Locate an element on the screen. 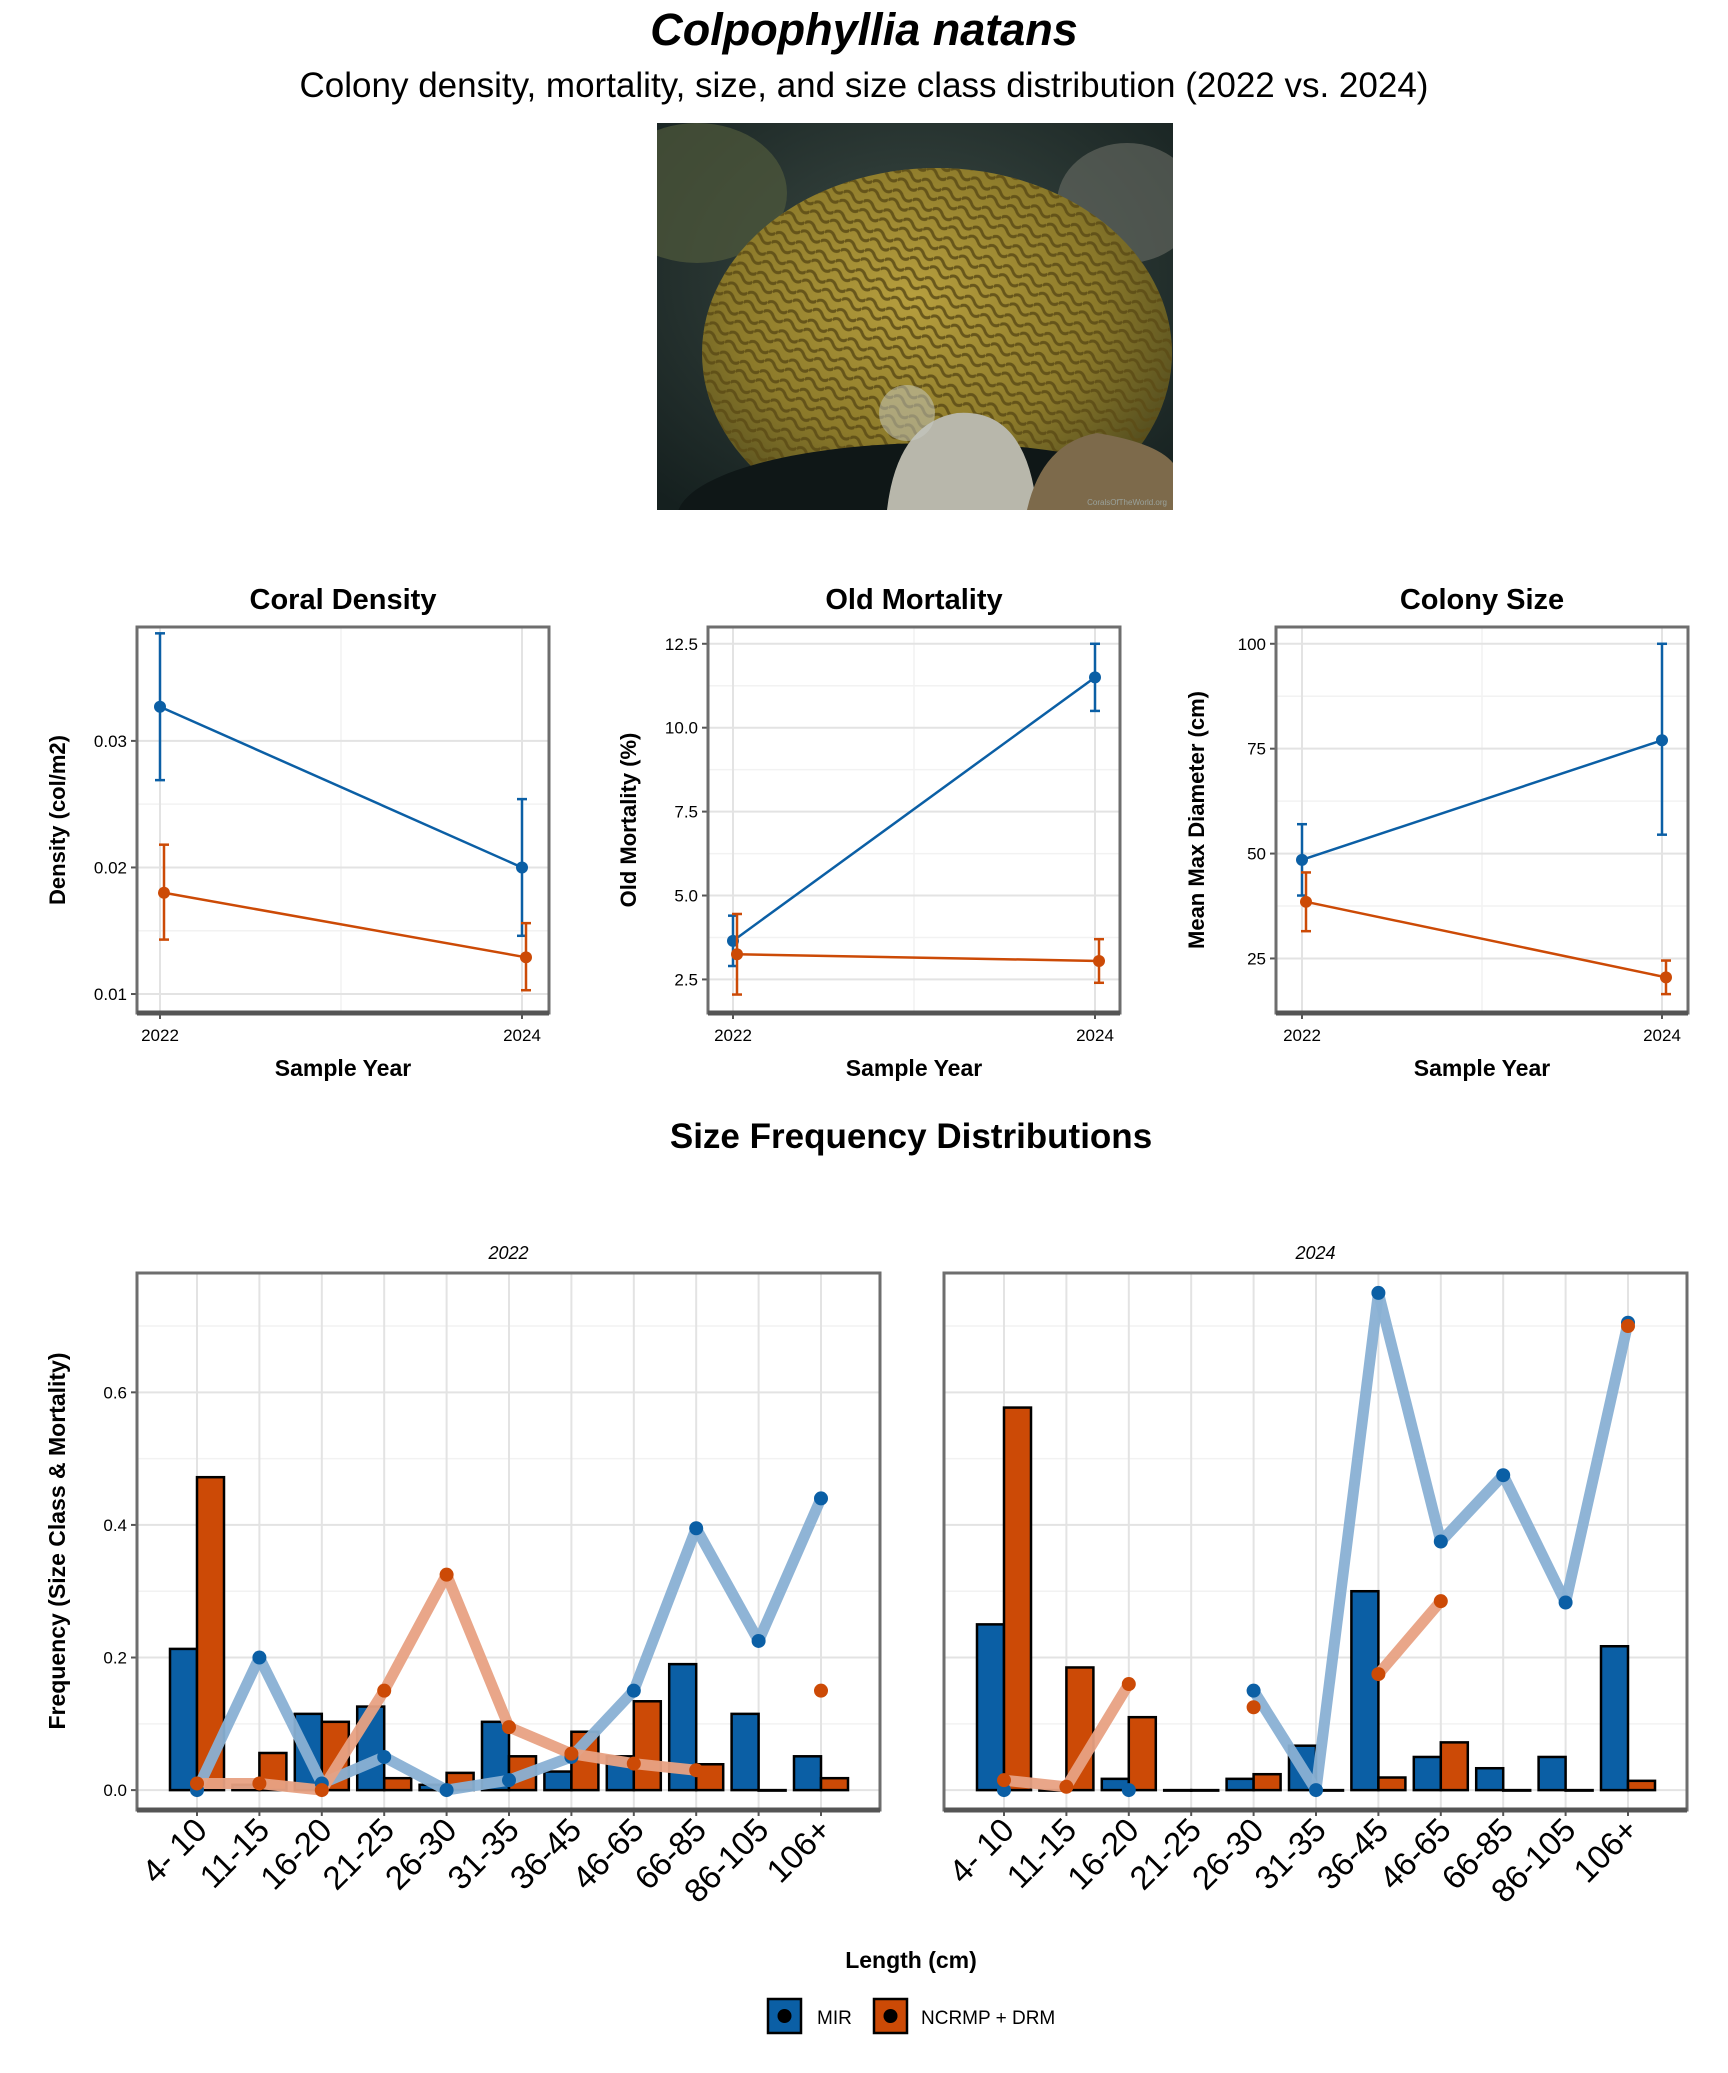  y-tick-label: 75 is located at coordinates (1256, 749).